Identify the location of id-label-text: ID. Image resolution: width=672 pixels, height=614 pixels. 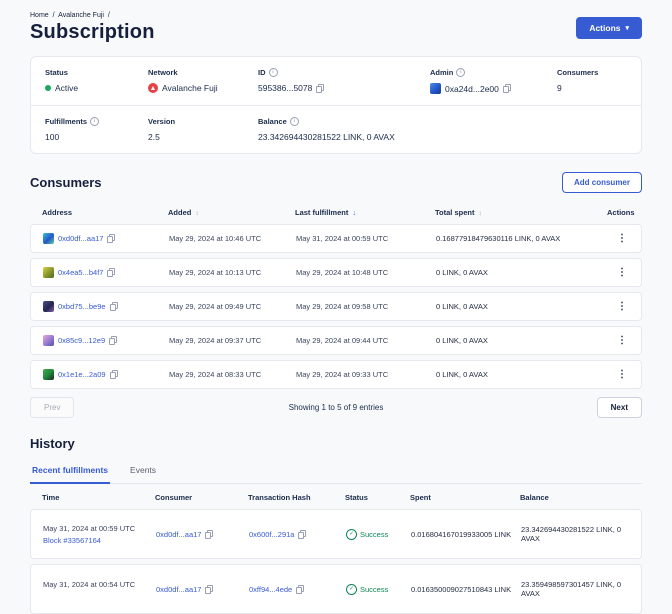
(262, 72).